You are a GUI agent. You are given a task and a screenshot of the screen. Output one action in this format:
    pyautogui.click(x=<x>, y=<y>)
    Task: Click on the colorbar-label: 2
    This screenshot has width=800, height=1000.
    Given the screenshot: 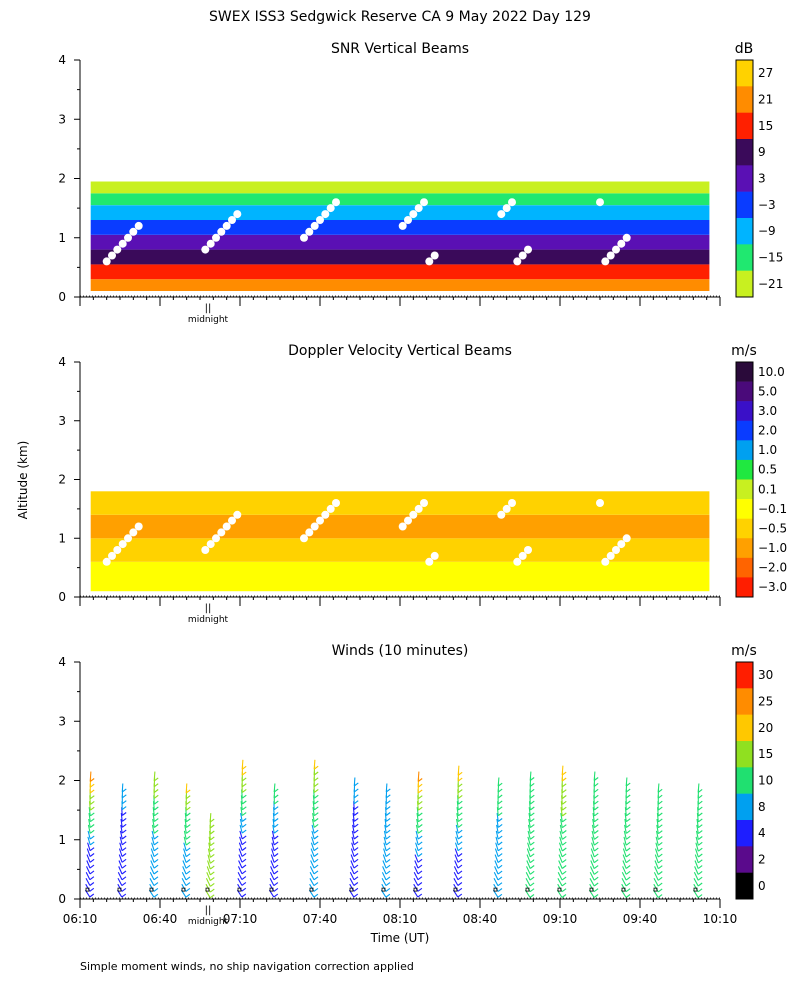 What is the action you would take?
    pyautogui.click(x=762, y=860)
    